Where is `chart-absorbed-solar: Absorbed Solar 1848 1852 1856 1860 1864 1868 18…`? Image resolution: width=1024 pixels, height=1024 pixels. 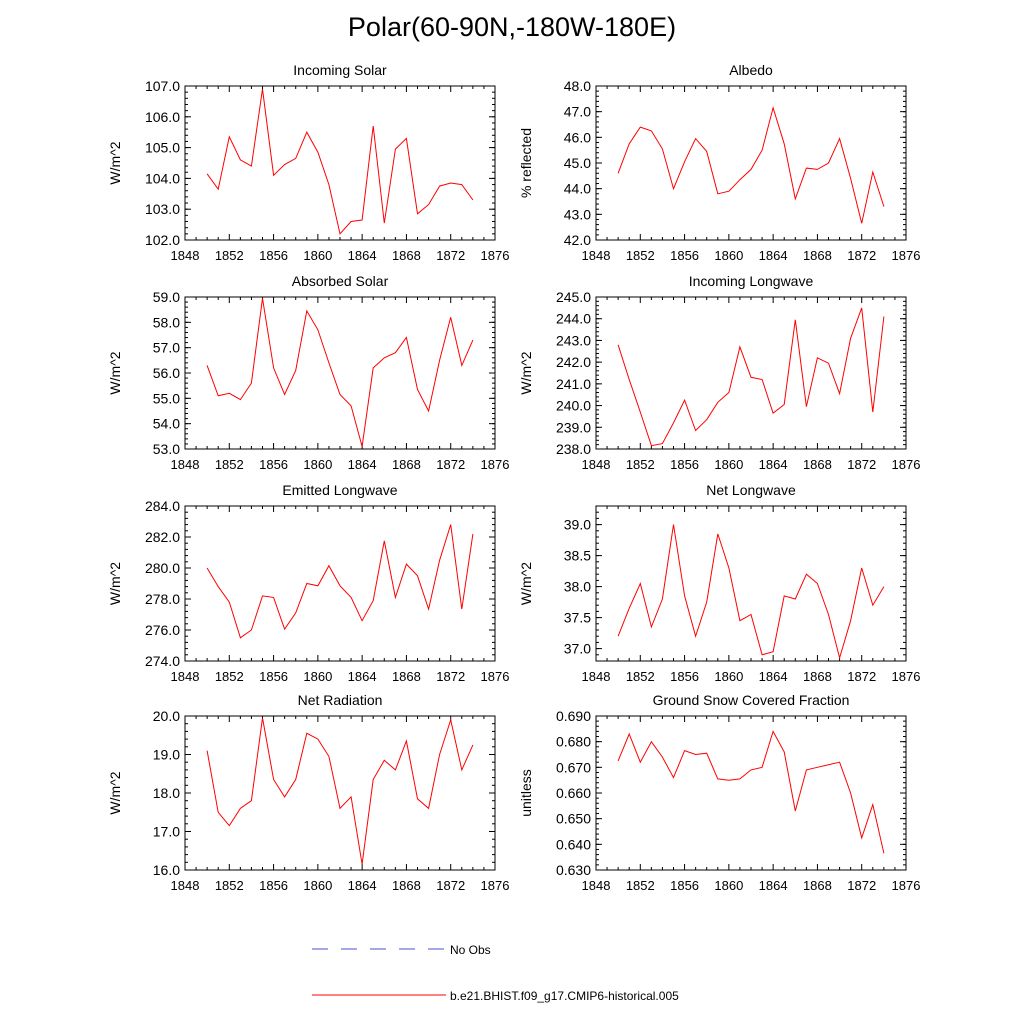
chart-absorbed-solar: Absorbed Solar 1848 1852 1856 1860 1864 1868 18… is located at coordinates (308, 372).